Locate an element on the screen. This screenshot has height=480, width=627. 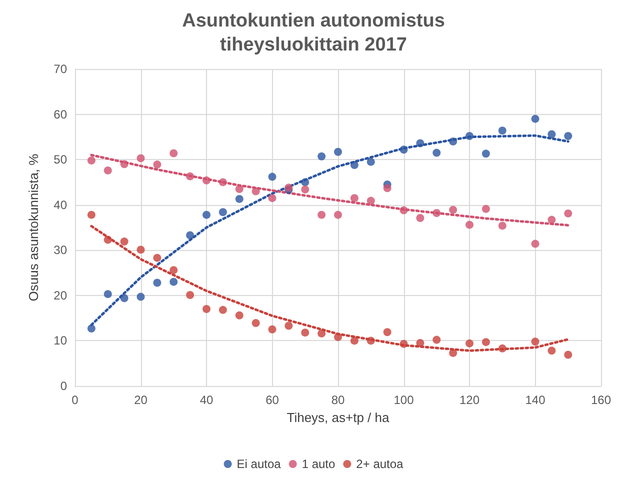
y-tick-label: 20 is located at coordinates (61, 295).